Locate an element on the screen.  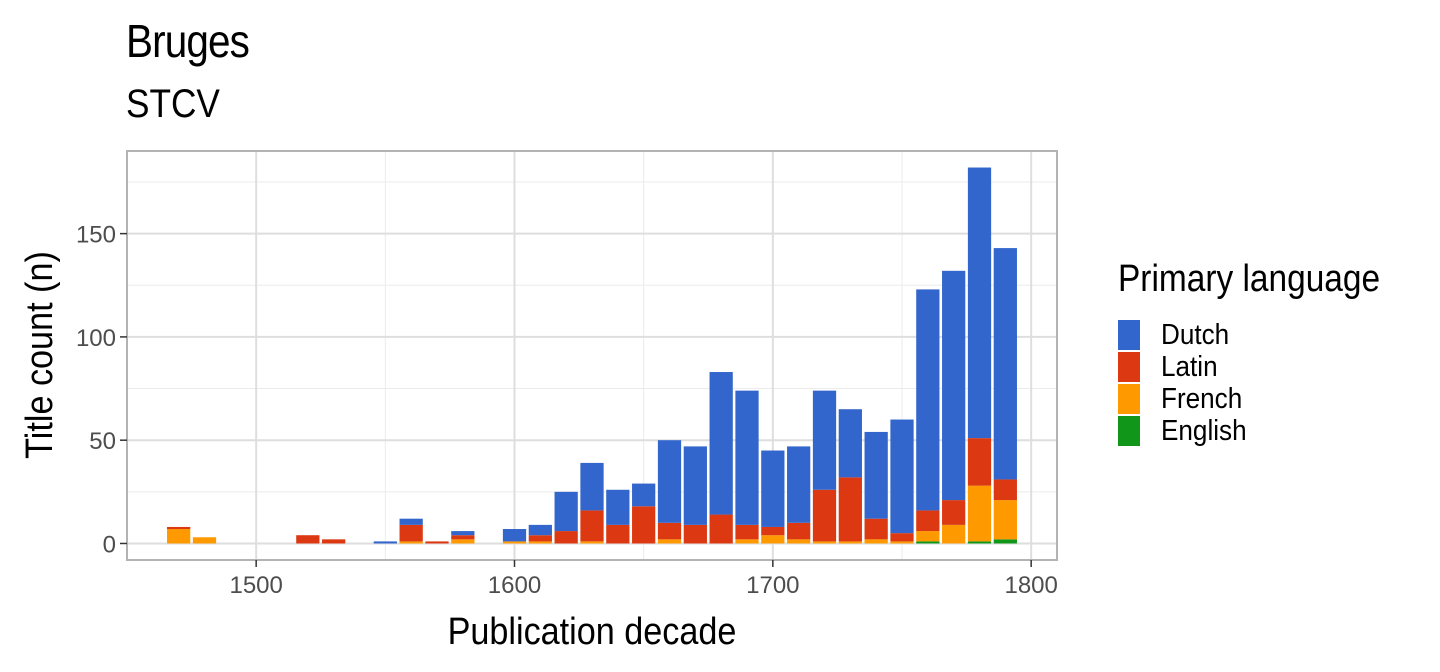
chart-subtitle: STCV is located at coordinates (173, 104).